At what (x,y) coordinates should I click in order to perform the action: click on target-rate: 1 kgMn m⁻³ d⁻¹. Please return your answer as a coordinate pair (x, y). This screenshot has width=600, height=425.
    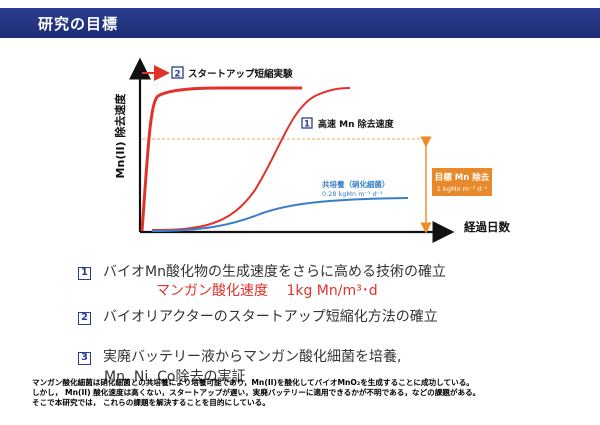
    Looking at the image, I should click on (462, 189).